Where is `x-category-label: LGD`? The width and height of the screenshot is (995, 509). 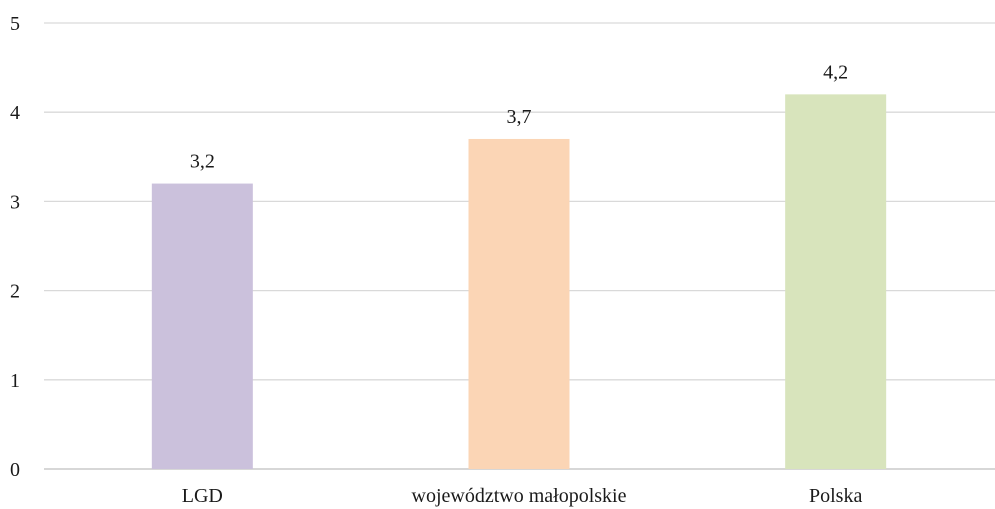
x-category-label: LGD is located at coordinates (202, 496).